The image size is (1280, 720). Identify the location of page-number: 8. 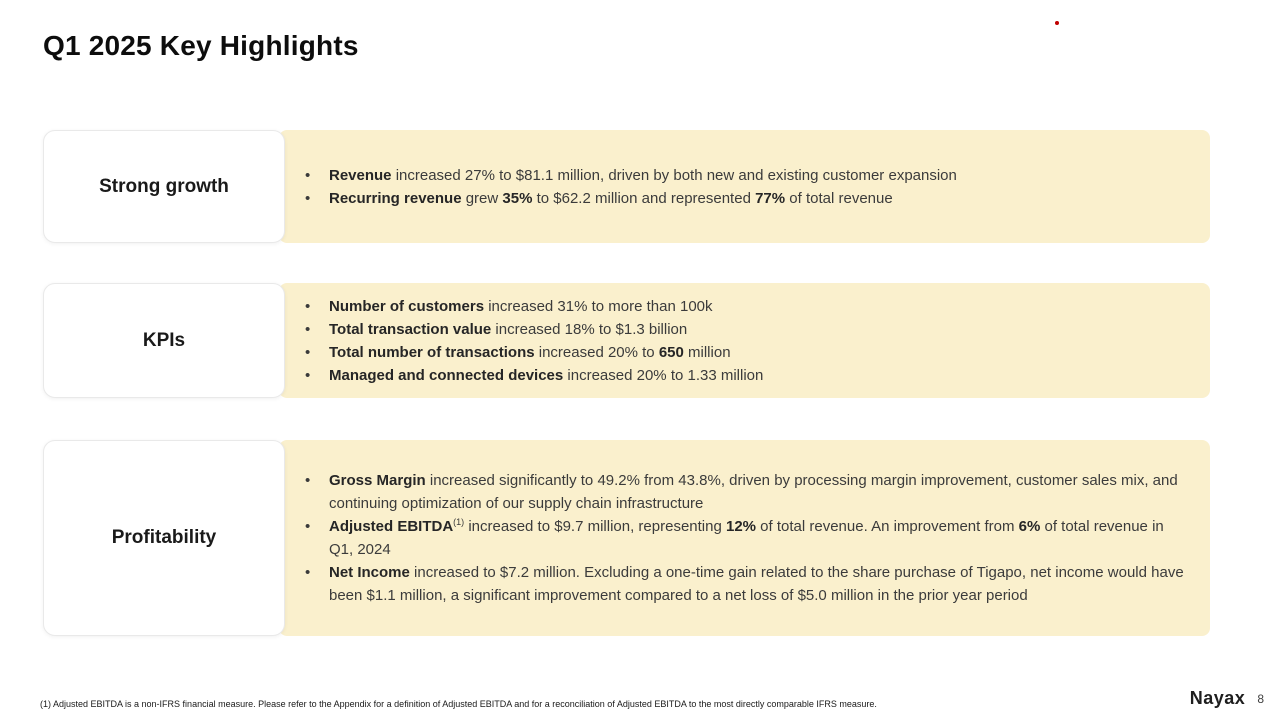
(1260, 698).